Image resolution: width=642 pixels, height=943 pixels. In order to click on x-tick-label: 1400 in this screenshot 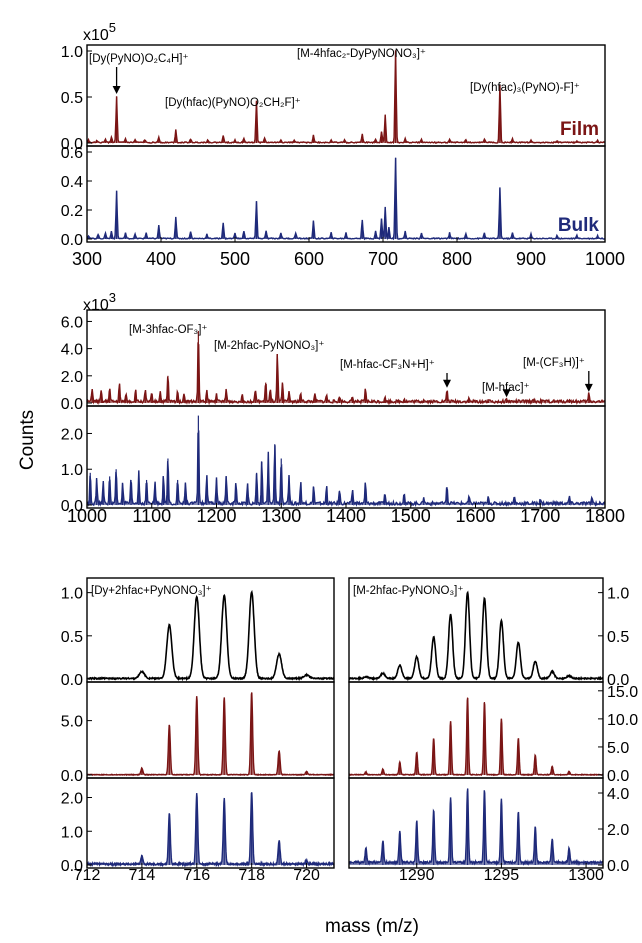, I will do `click(346, 516)`.